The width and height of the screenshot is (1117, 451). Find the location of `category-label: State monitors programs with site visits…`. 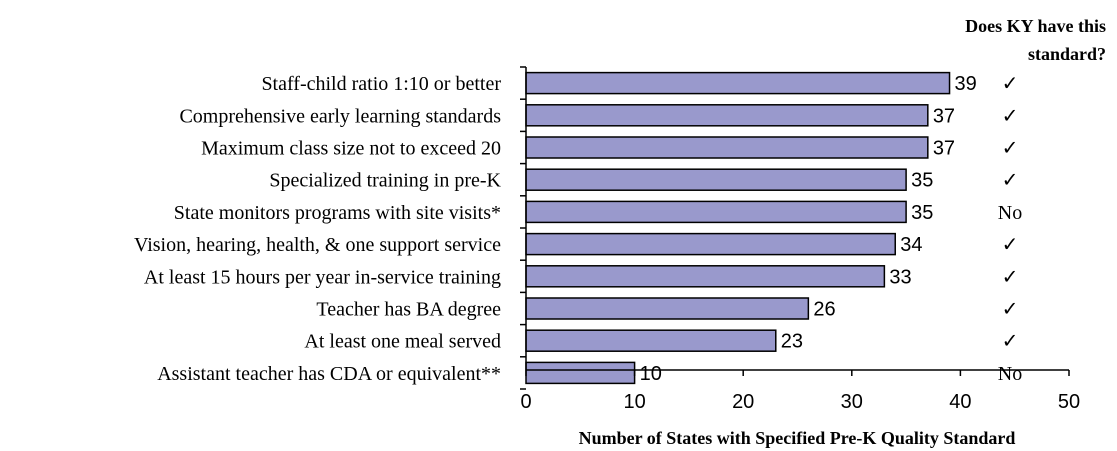

category-label: State monitors programs with site visits… is located at coordinates (337, 213).